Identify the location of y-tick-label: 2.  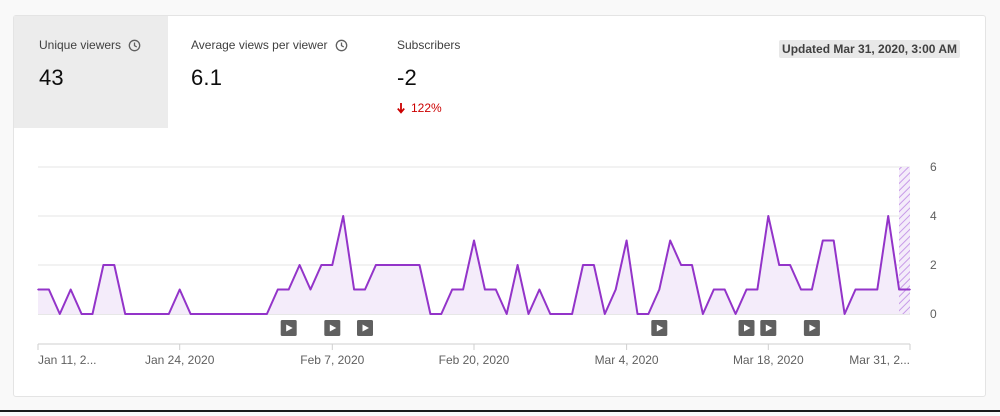
(933, 265).